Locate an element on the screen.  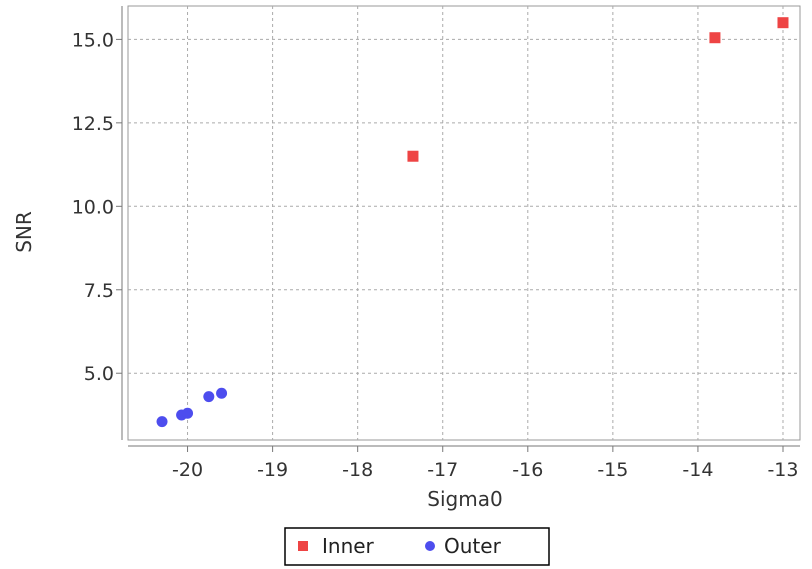
y-axis-title: SNR is located at coordinates (24, 232).